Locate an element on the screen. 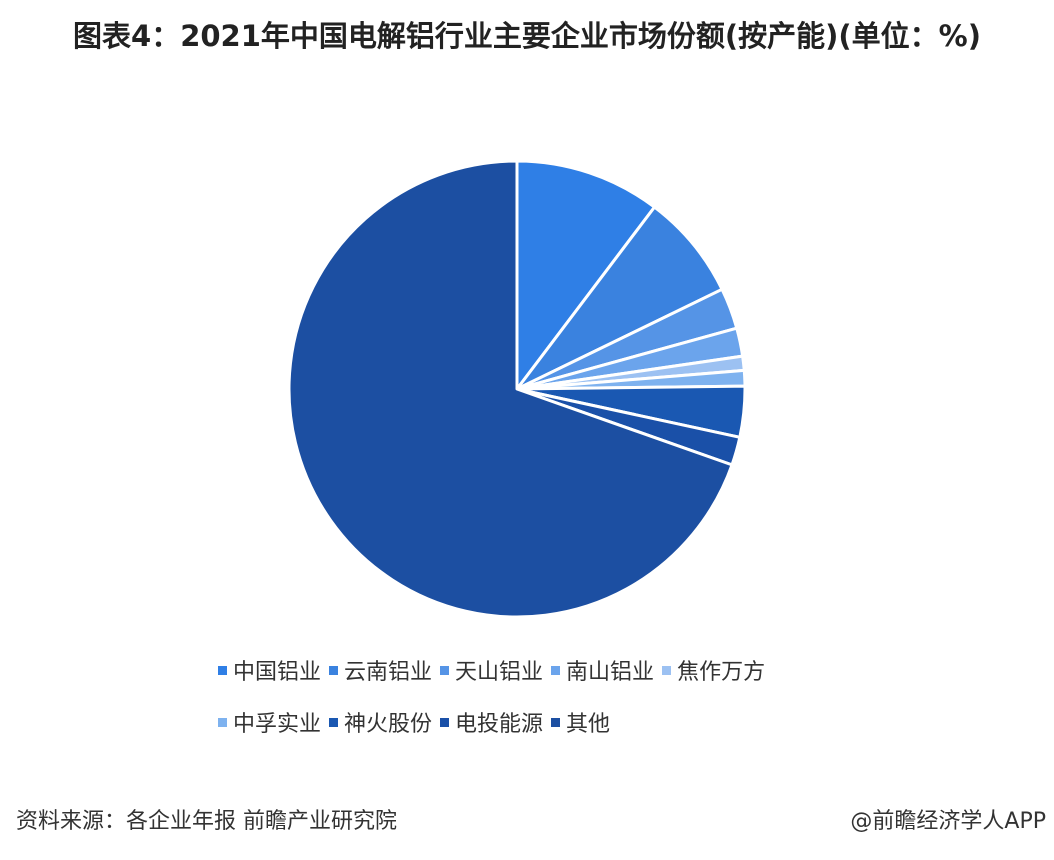  source-note: 资料来源：各企业年报 前瞻产业研究院 is located at coordinates (206, 821).